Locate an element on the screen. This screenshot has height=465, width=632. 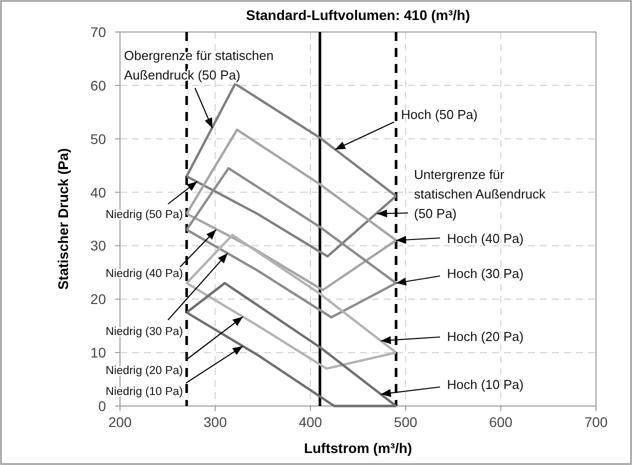
annotation: Hoch (10 Pa) is located at coordinates (485, 384).